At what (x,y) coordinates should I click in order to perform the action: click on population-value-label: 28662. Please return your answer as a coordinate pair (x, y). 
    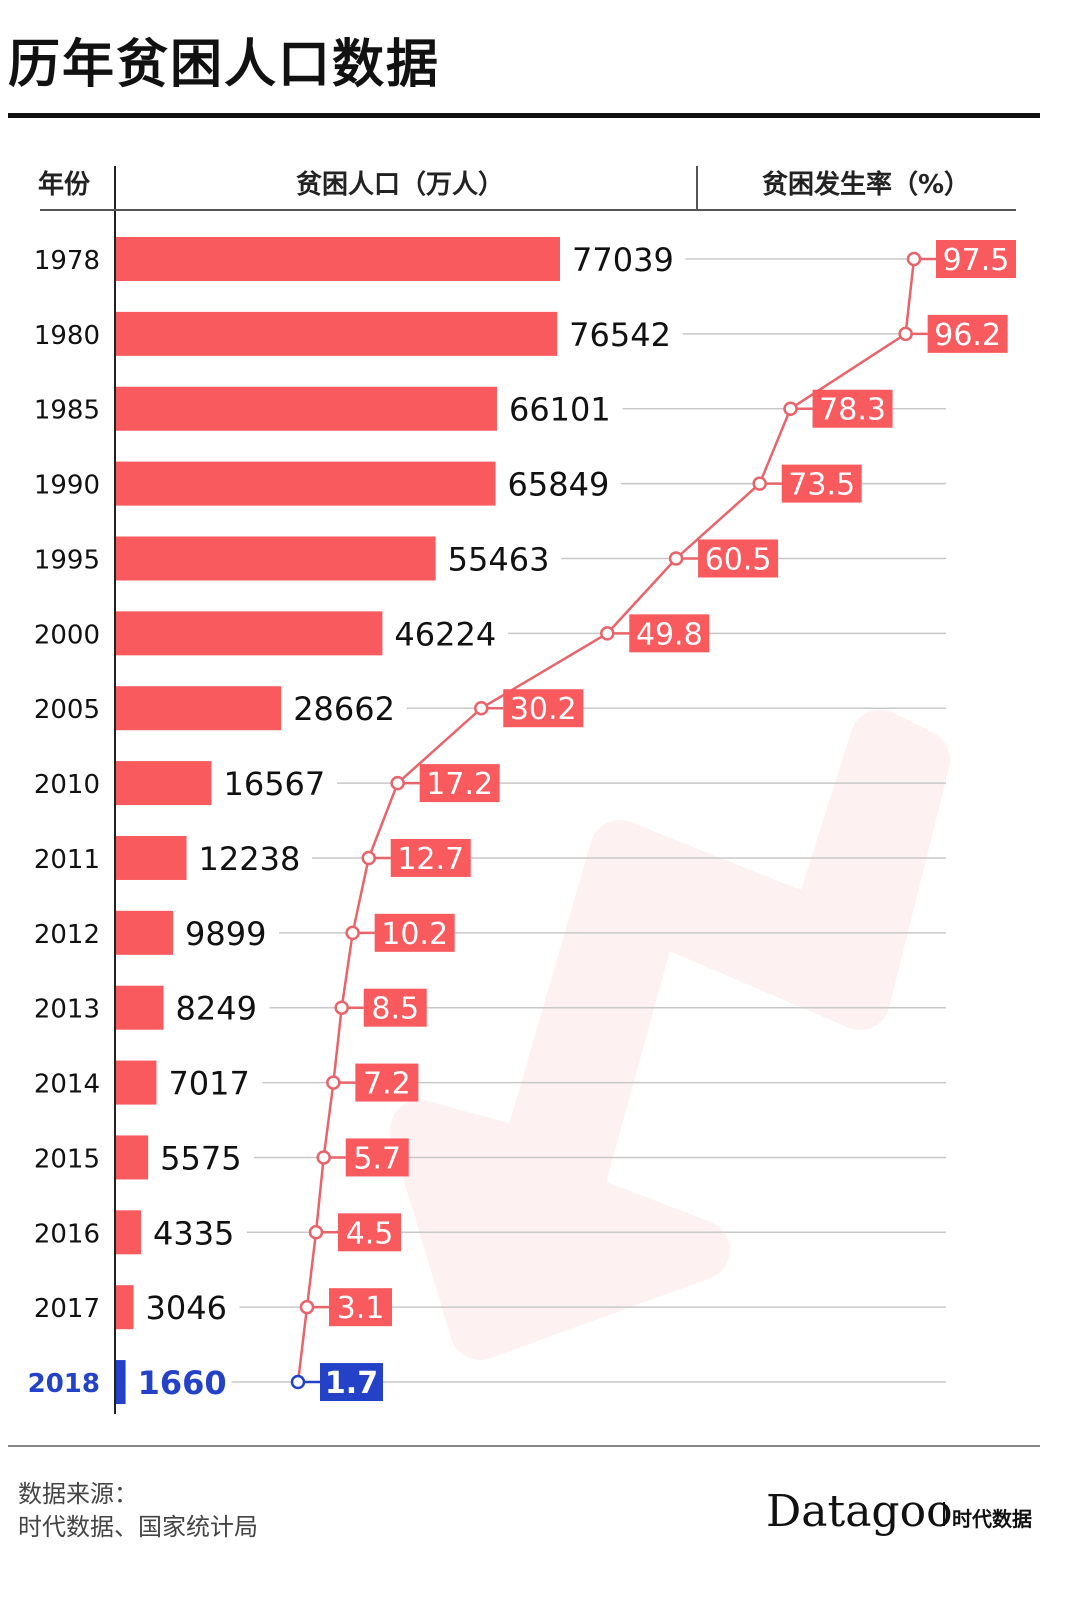
    Looking at the image, I should click on (344, 709).